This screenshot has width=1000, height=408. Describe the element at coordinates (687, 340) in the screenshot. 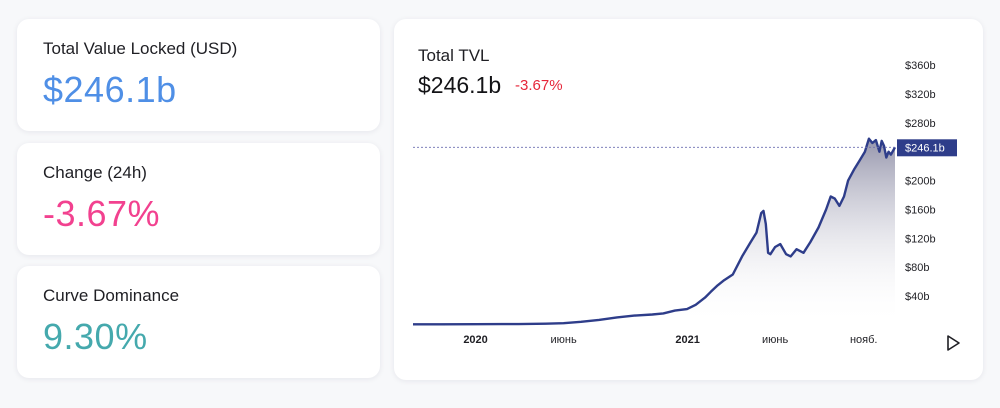

I see `x-tick-label: 2021` at that location.